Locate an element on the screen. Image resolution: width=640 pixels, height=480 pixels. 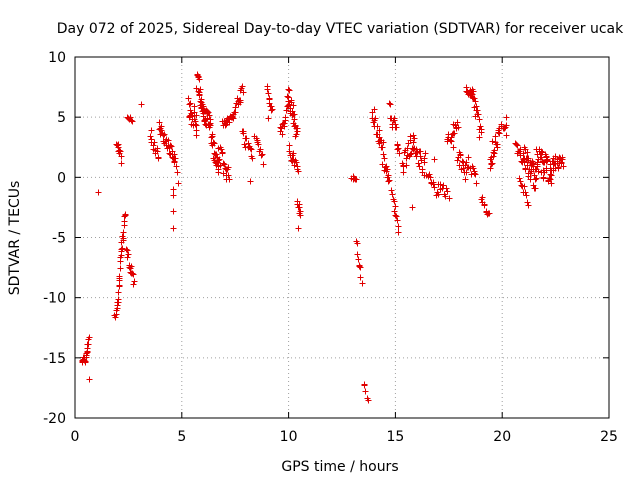
x-tick-label: 25 is located at coordinates (609, 437).